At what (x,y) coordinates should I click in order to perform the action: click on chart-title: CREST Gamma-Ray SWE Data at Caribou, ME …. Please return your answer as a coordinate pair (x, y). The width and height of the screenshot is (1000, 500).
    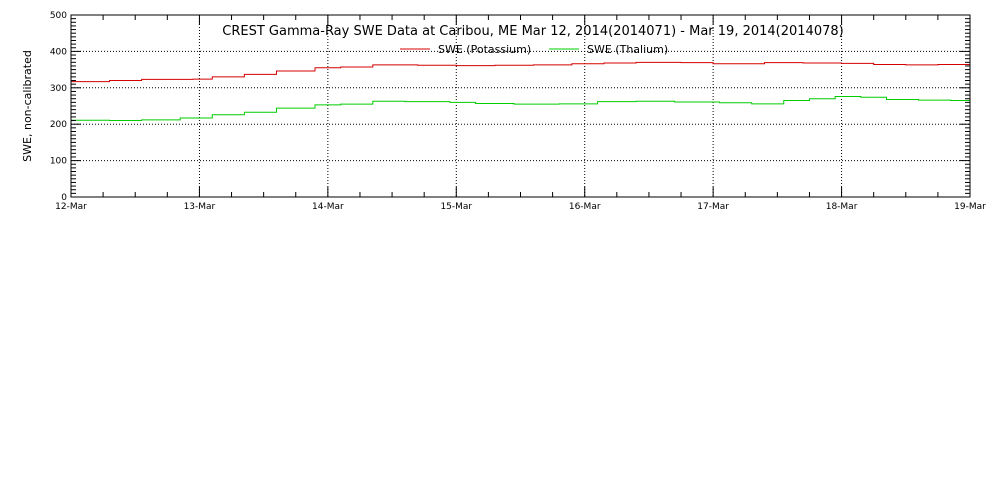
    Looking at the image, I should click on (532, 31).